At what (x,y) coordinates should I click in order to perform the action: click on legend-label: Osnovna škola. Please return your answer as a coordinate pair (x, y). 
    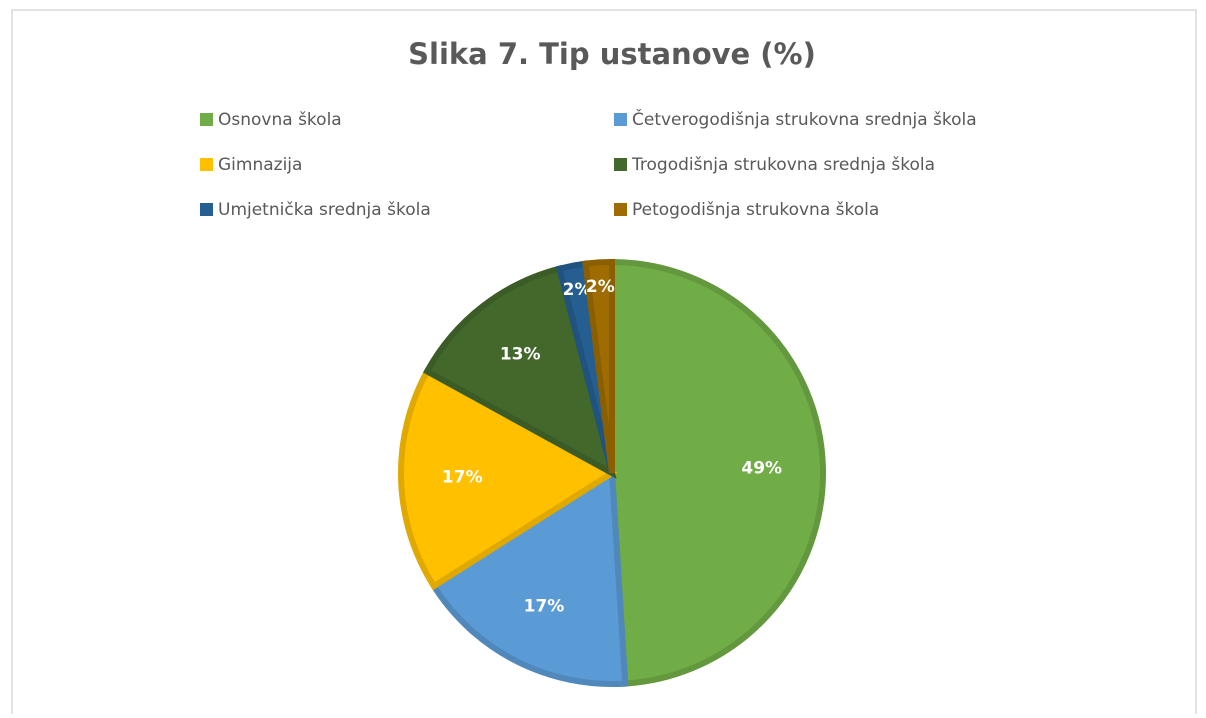
    Looking at the image, I should click on (280, 120).